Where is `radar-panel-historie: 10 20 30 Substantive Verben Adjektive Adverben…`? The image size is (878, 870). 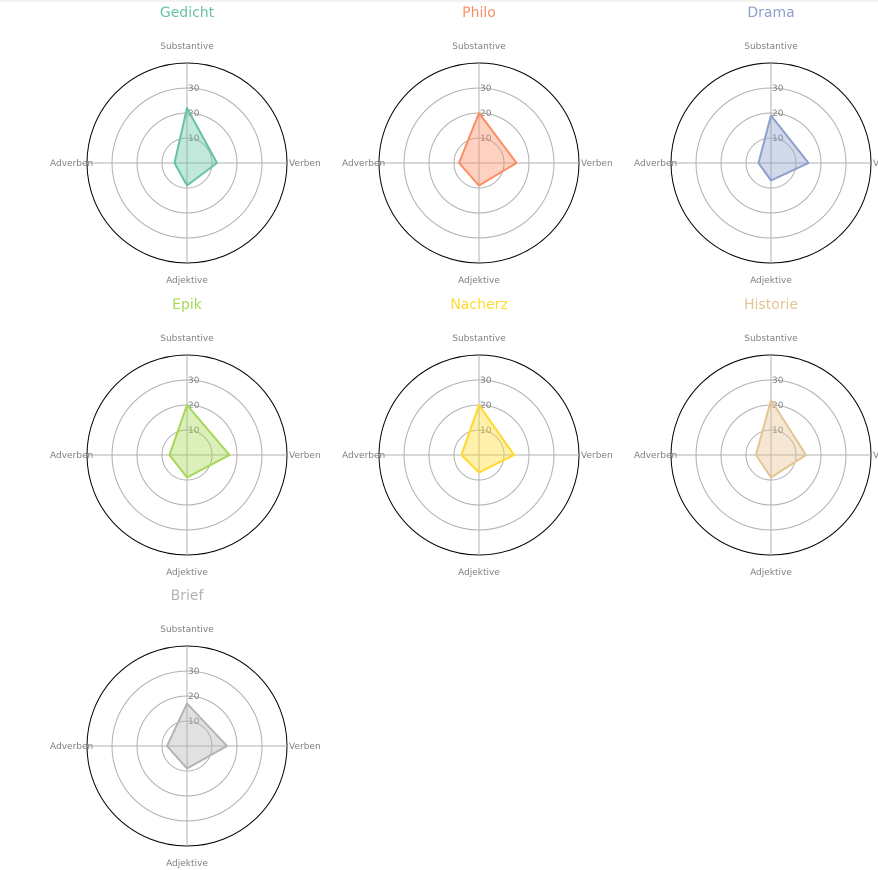 radar-panel-historie: 10 20 30 Substantive Verben Adjektive Adverben… is located at coordinates (756, 437).